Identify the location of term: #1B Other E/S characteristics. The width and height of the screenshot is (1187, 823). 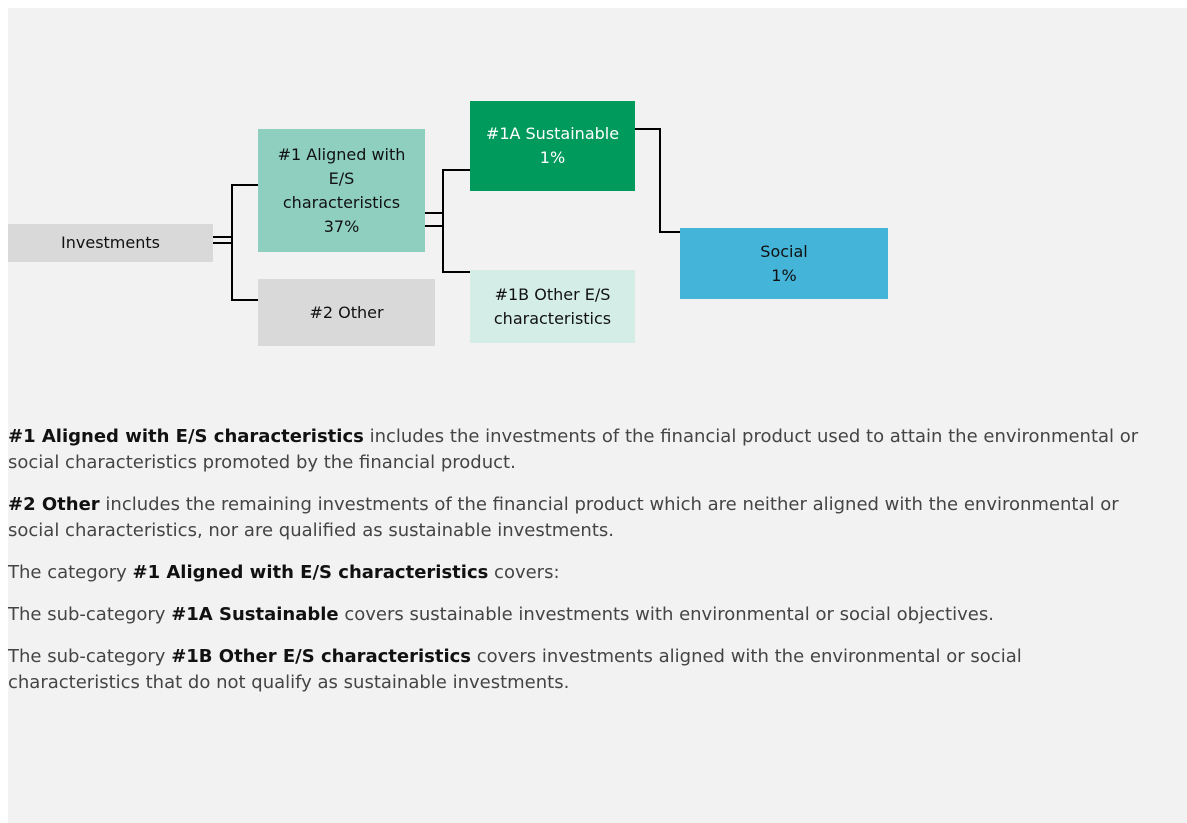
(321, 656).